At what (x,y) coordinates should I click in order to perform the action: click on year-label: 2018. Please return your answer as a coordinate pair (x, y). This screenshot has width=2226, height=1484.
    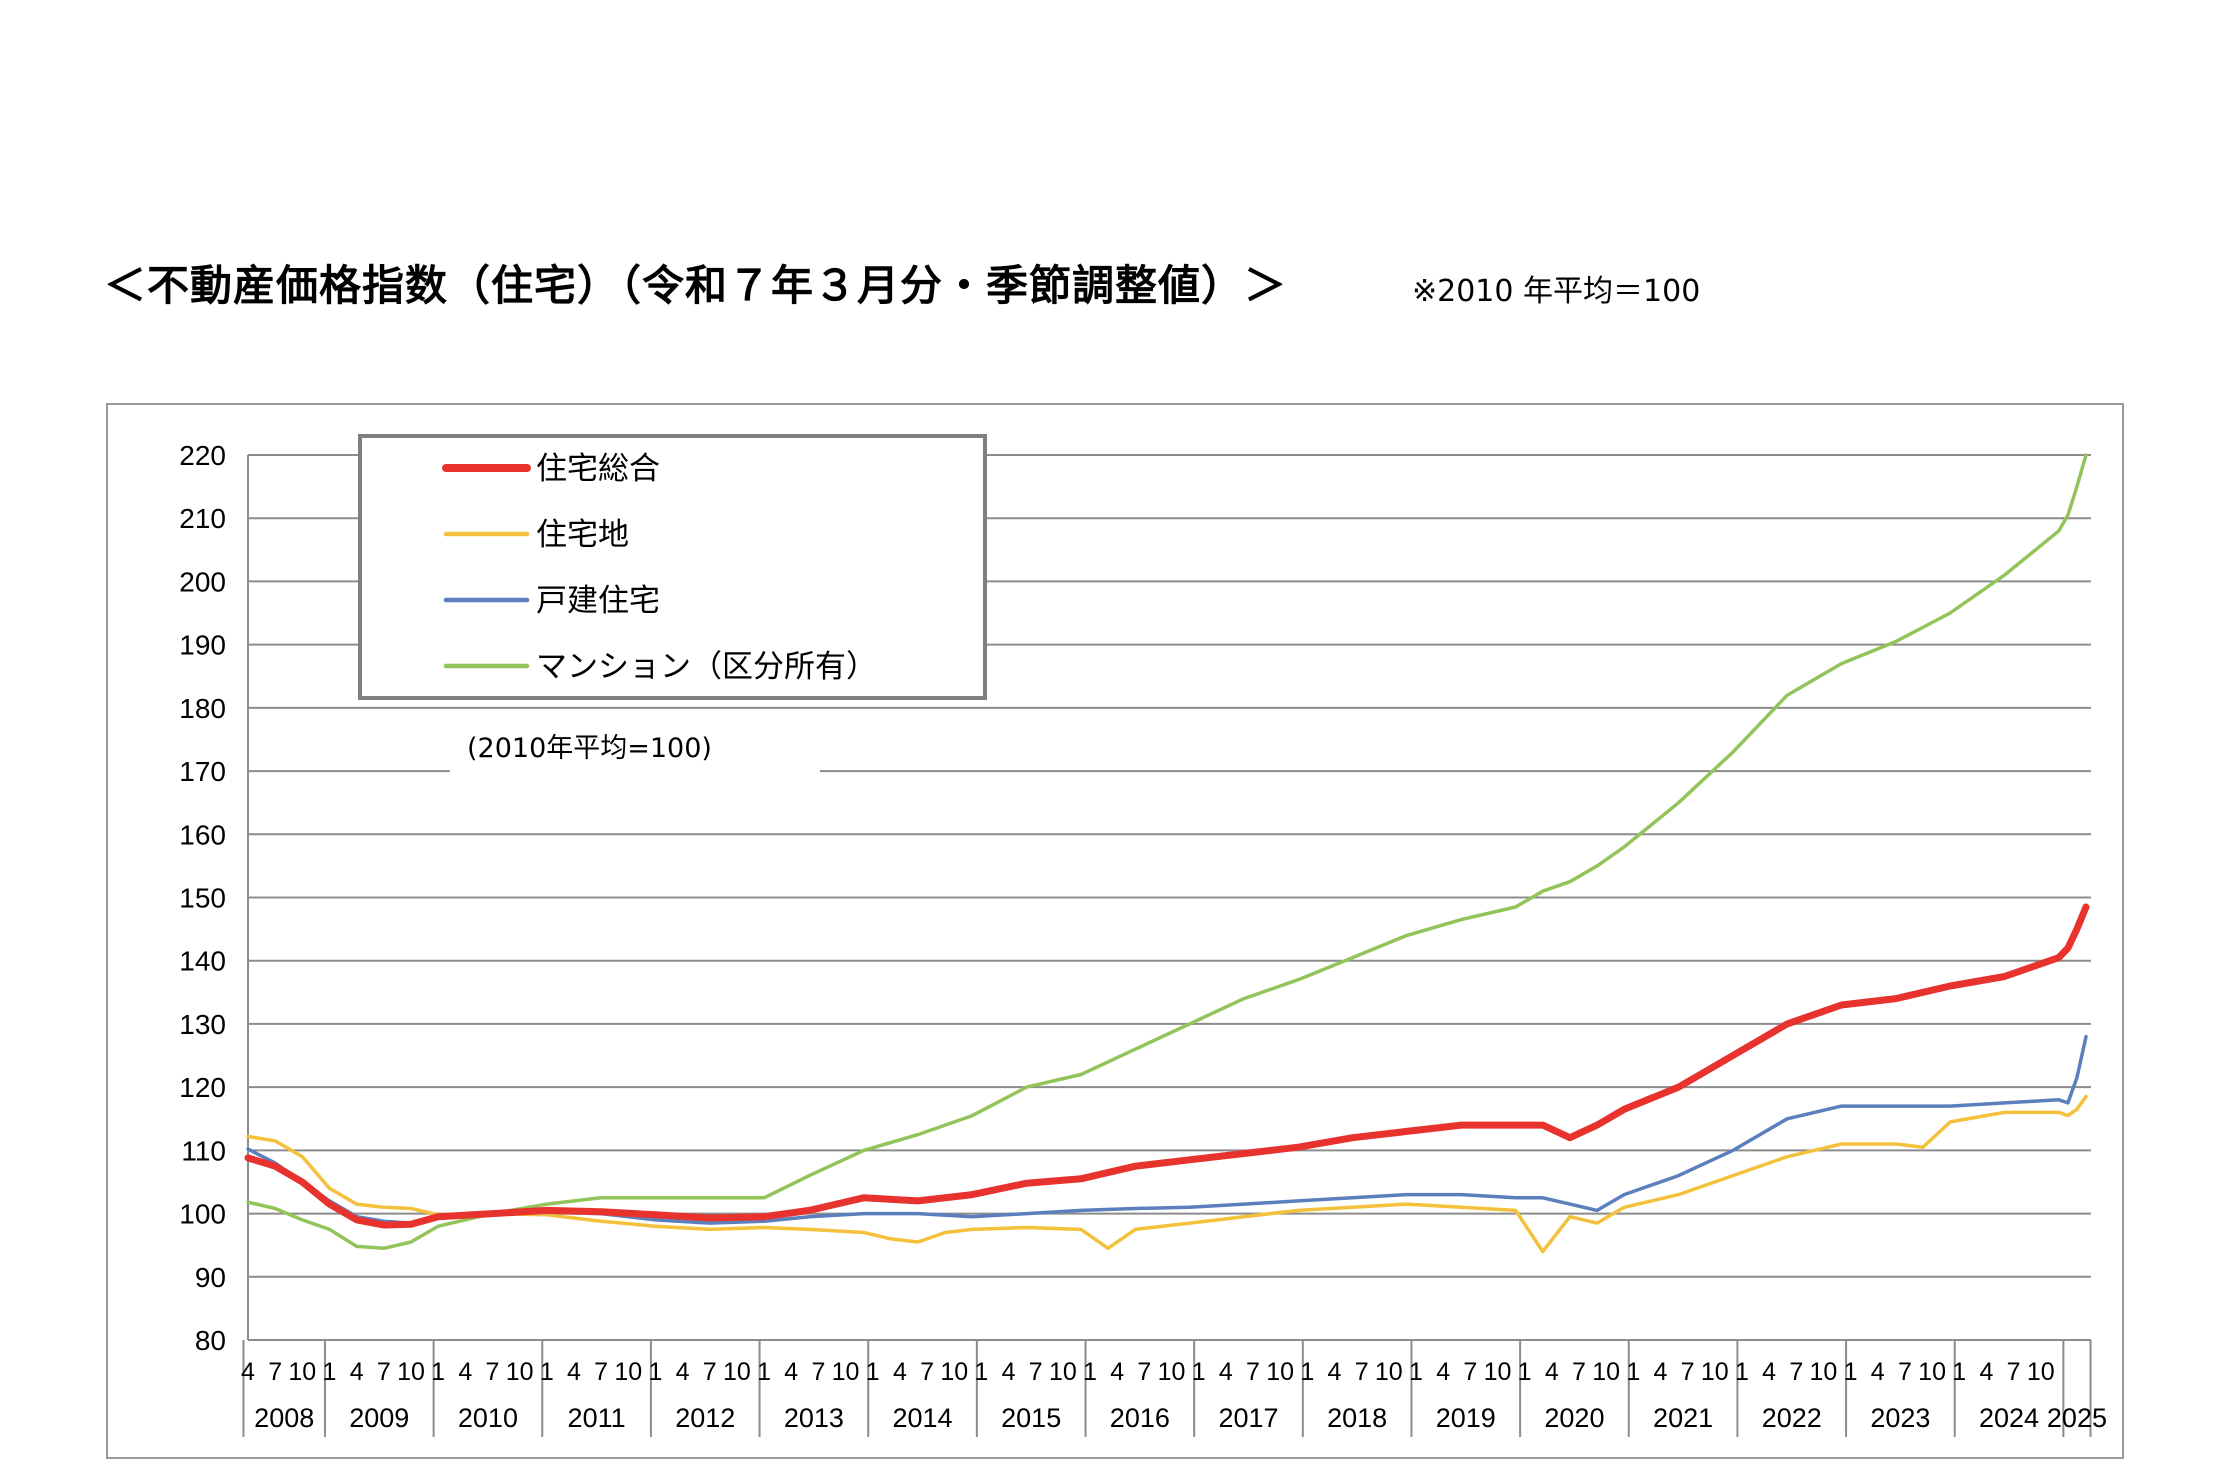
    Looking at the image, I should click on (1357, 1418).